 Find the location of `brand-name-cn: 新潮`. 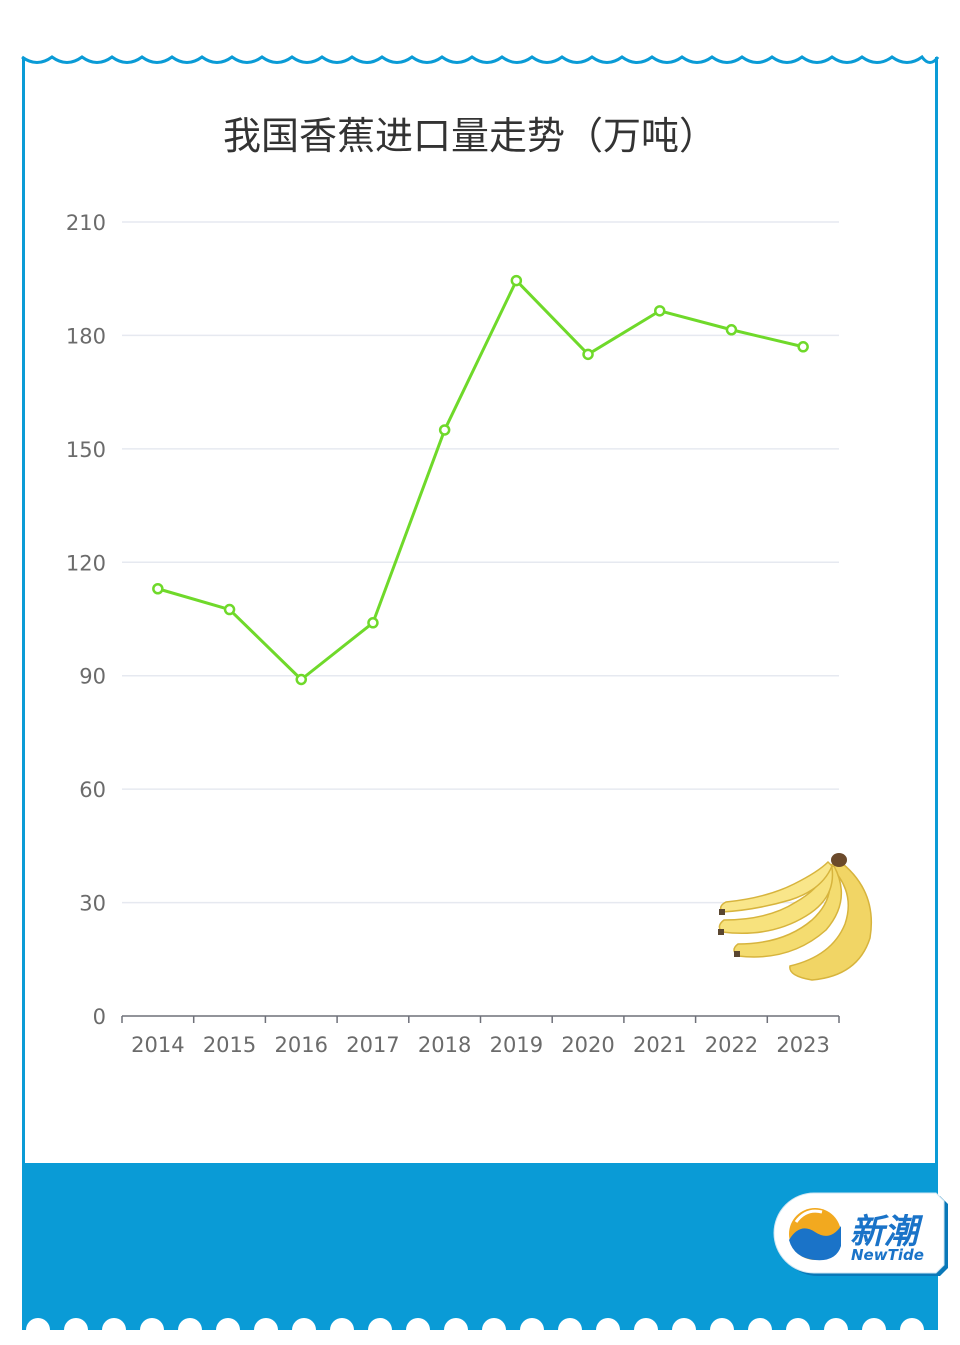

brand-name-cn: 新潮 is located at coordinates (887, 1232).